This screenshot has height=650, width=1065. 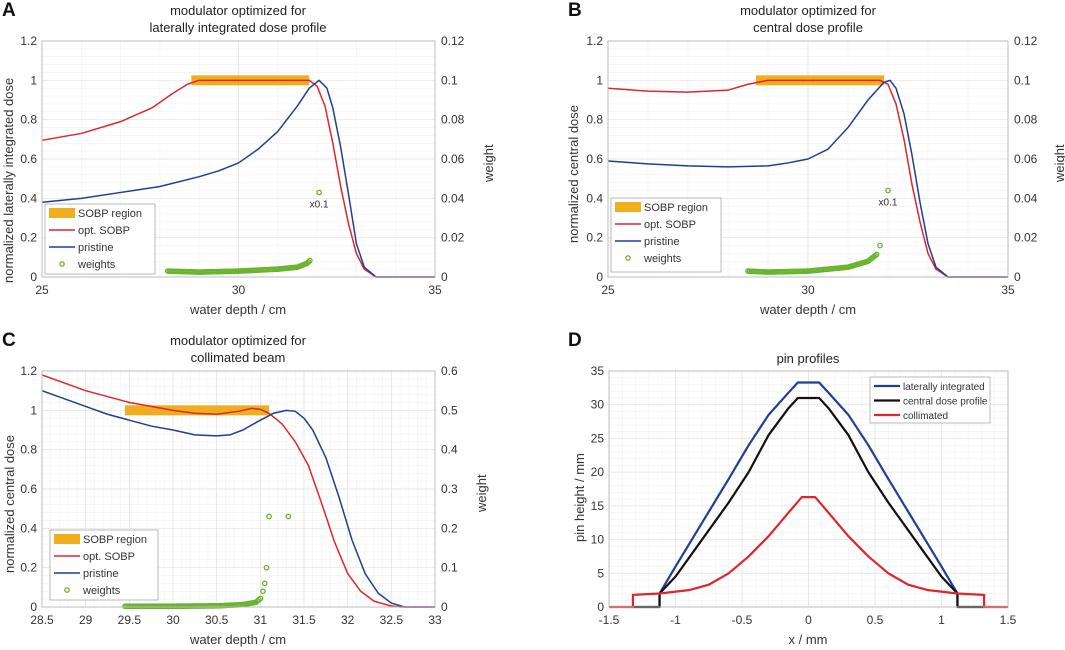 What do you see at coordinates (9, 10) in the screenshot?
I see `panel-label-a: A` at bounding box center [9, 10].